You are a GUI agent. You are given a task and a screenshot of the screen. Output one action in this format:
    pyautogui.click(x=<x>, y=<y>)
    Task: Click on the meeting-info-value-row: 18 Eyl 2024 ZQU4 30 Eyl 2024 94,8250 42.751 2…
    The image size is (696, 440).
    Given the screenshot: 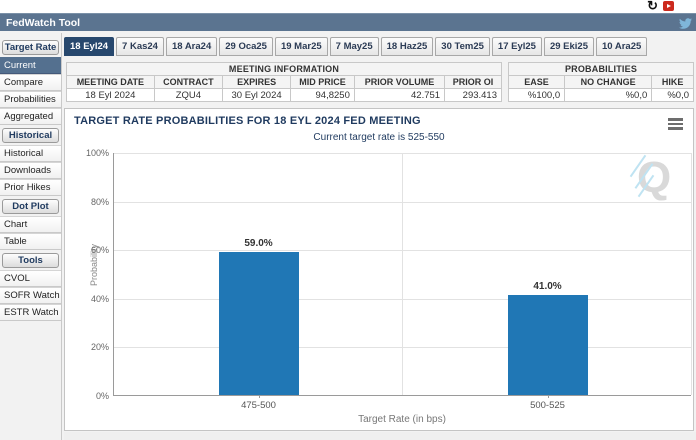 What is the action you would take?
    pyautogui.click(x=284, y=95)
    